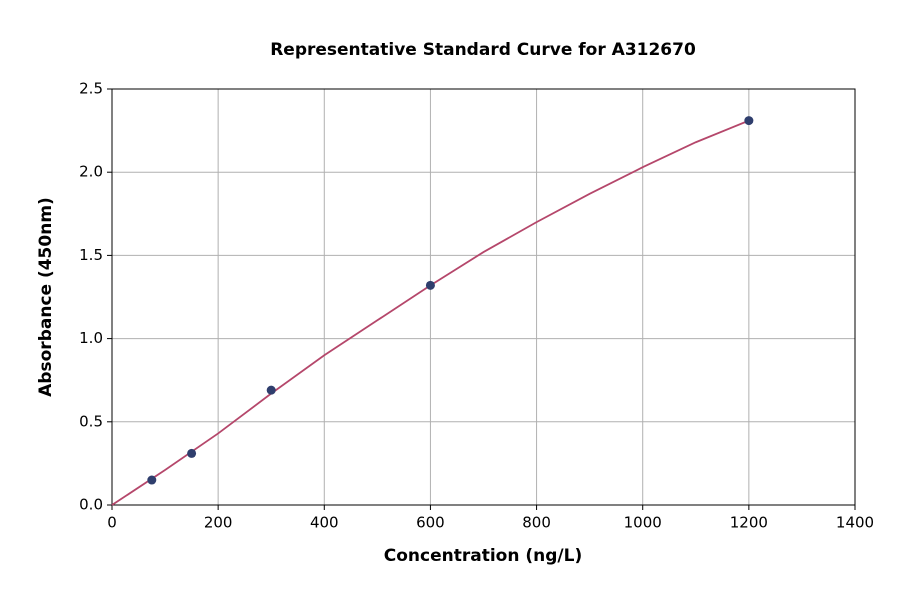  I want to click on x-tick-label: 1000, so click(643, 523).